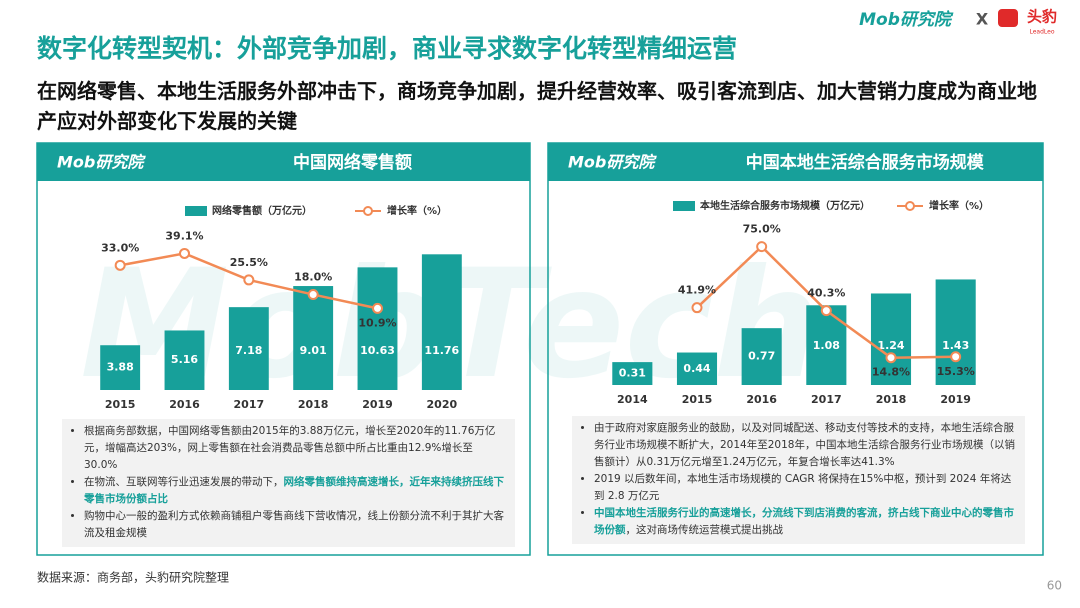 The image size is (1080, 608). I want to click on bar-value-label: 1.08, so click(826, 345).